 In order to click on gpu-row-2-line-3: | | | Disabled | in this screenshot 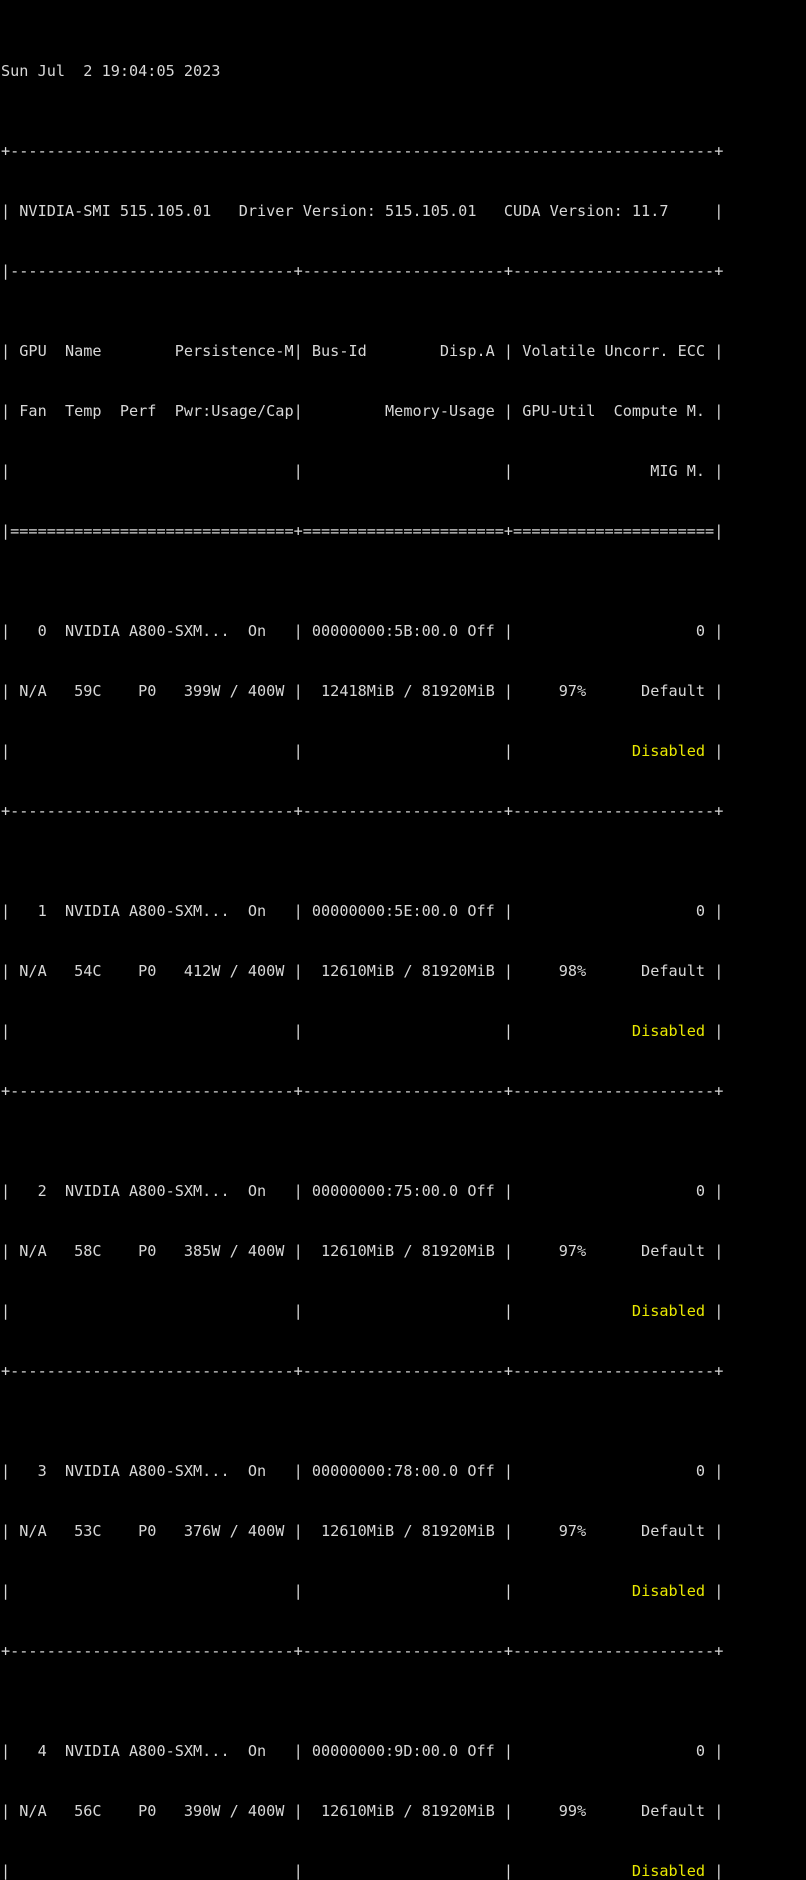, I will do `click(403, 1311)`.